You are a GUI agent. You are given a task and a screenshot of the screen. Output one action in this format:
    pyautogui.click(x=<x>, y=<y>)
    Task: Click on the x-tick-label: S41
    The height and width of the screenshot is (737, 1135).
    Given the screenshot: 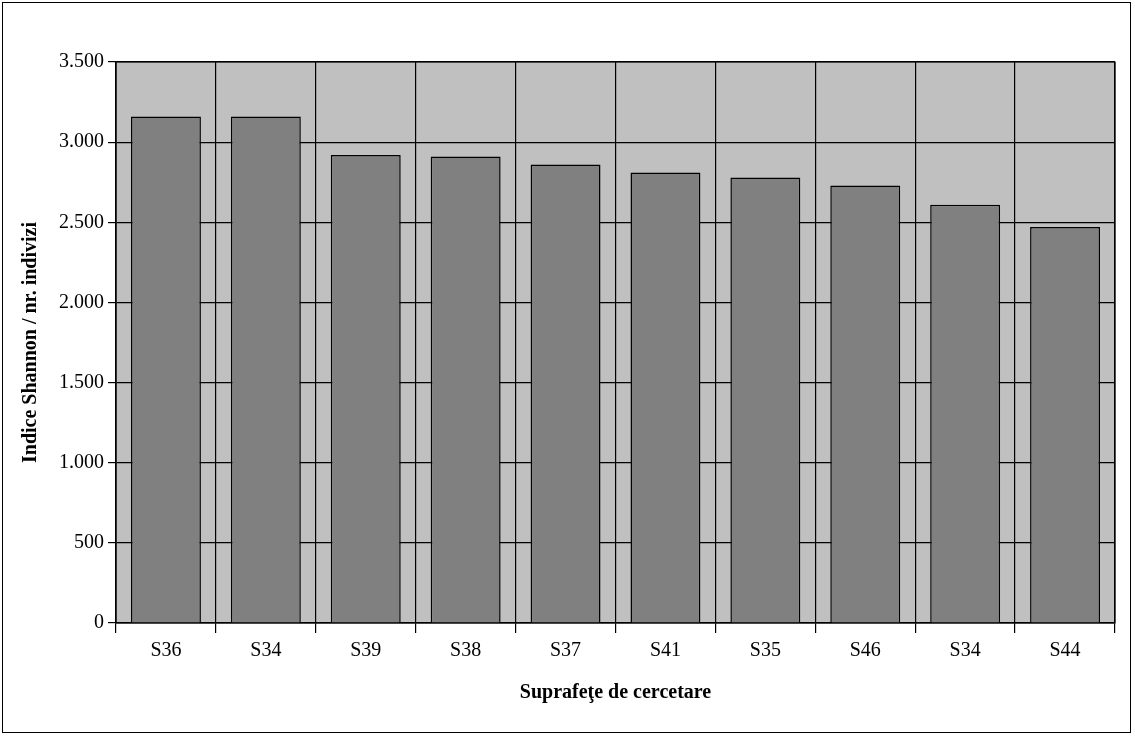 What is the action you would take?
    pyautogui.click(x=665, y=649)
    